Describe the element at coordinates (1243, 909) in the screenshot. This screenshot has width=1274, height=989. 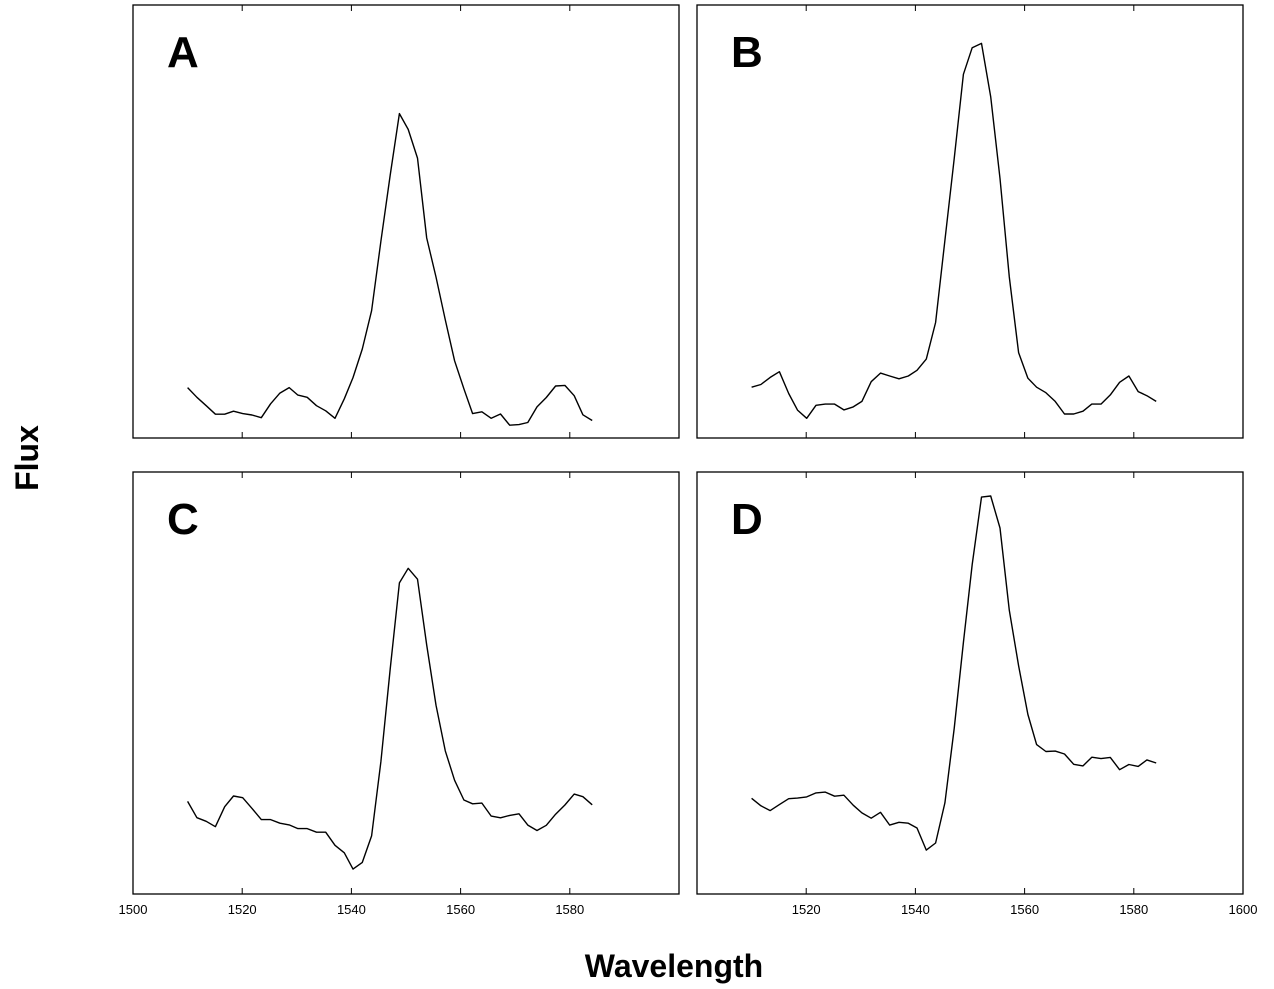
I see `x-tick-label: 1600` at that location.